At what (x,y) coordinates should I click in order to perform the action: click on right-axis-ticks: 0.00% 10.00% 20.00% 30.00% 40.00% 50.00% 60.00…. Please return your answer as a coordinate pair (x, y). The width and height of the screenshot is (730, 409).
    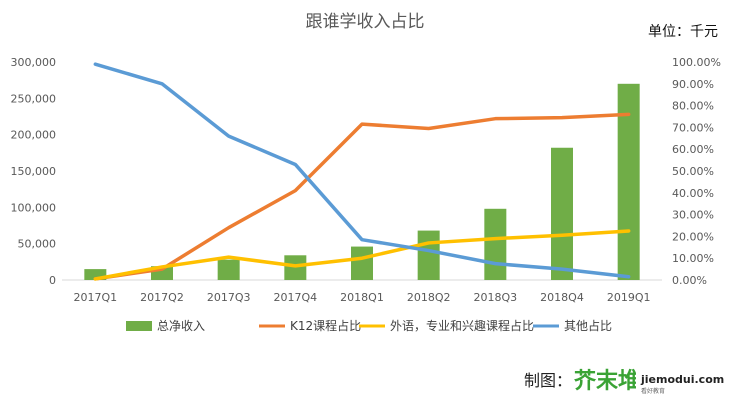
    Looking at the image, I should click on (696, 171).